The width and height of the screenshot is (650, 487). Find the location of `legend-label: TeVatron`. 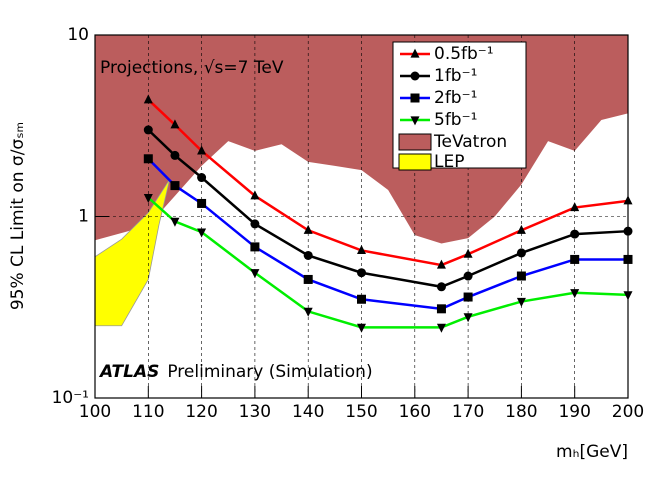

legend-label: TeVatron is located at coordinates (470, 142).